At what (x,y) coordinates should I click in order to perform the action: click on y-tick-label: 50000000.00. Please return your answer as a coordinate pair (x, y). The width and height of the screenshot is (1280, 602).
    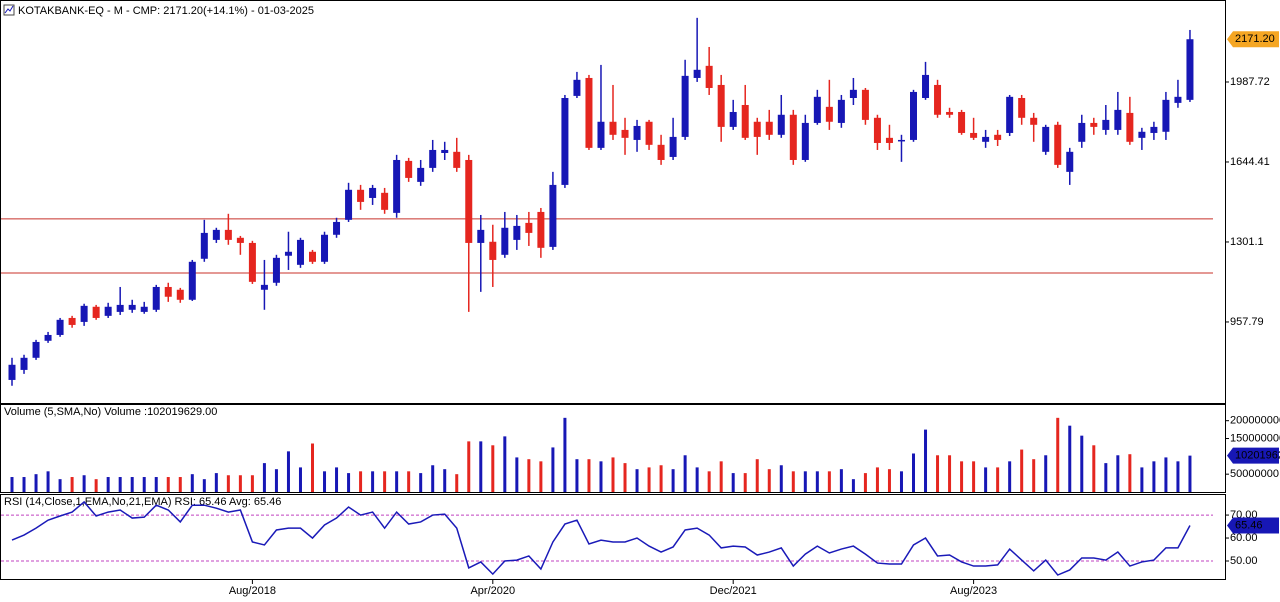
    Looking at the image, I should click on (1255, 474).